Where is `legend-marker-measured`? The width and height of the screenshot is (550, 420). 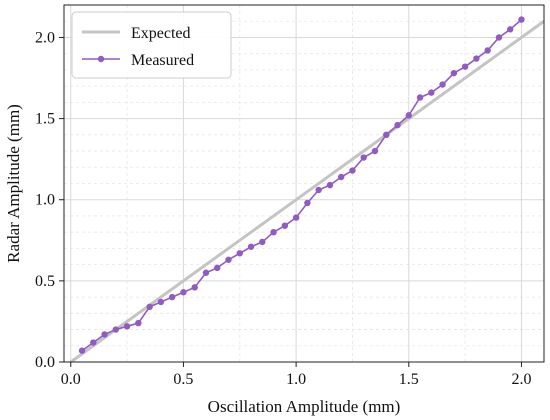
legend-marker-measured is located at coordinates (101, 59).